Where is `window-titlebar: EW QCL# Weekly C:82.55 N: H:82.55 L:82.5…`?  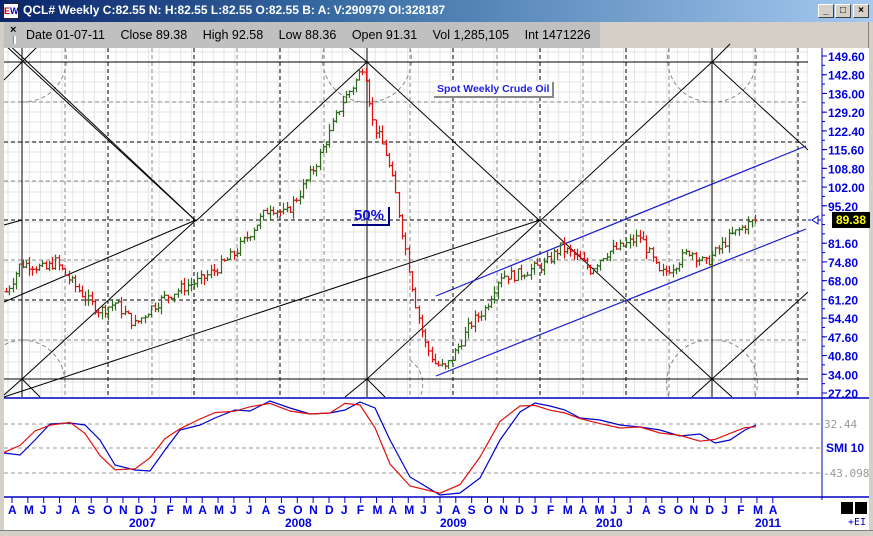
window-titlebar: EW QCL# Weekly C:82.55 N: H:82.55 L:82.5… is located at coordinates (436, 11).